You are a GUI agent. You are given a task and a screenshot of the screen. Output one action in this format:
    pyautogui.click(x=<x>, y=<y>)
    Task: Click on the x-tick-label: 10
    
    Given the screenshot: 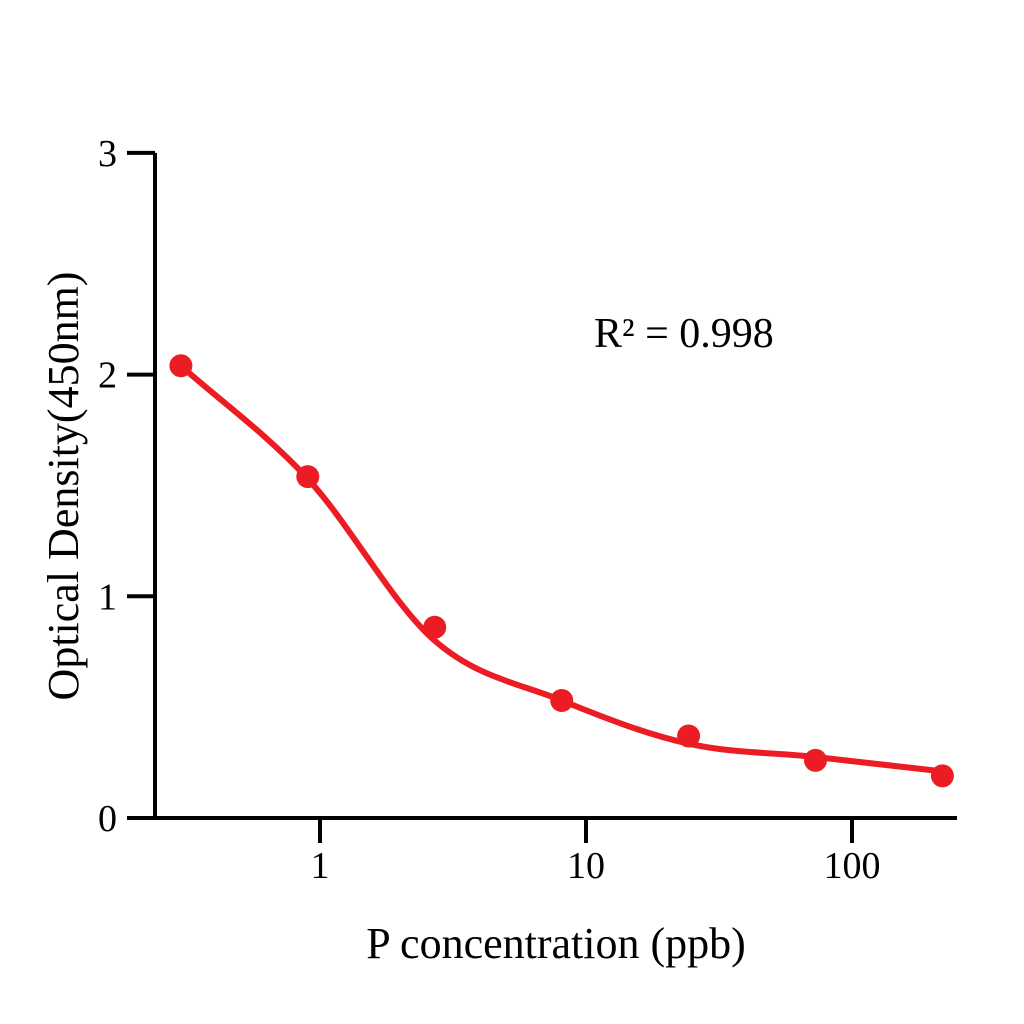 What is the action you would take?
    pyautogui.click(x=586, y=866)
    